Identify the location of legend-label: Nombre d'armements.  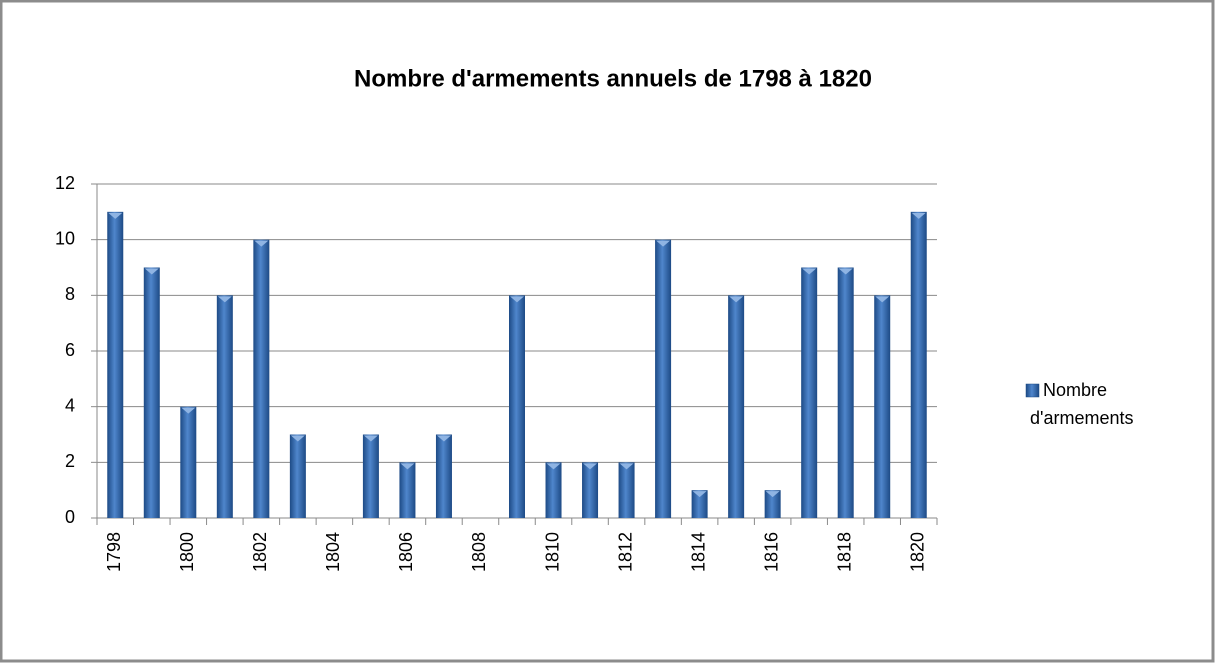
(1081, 404).